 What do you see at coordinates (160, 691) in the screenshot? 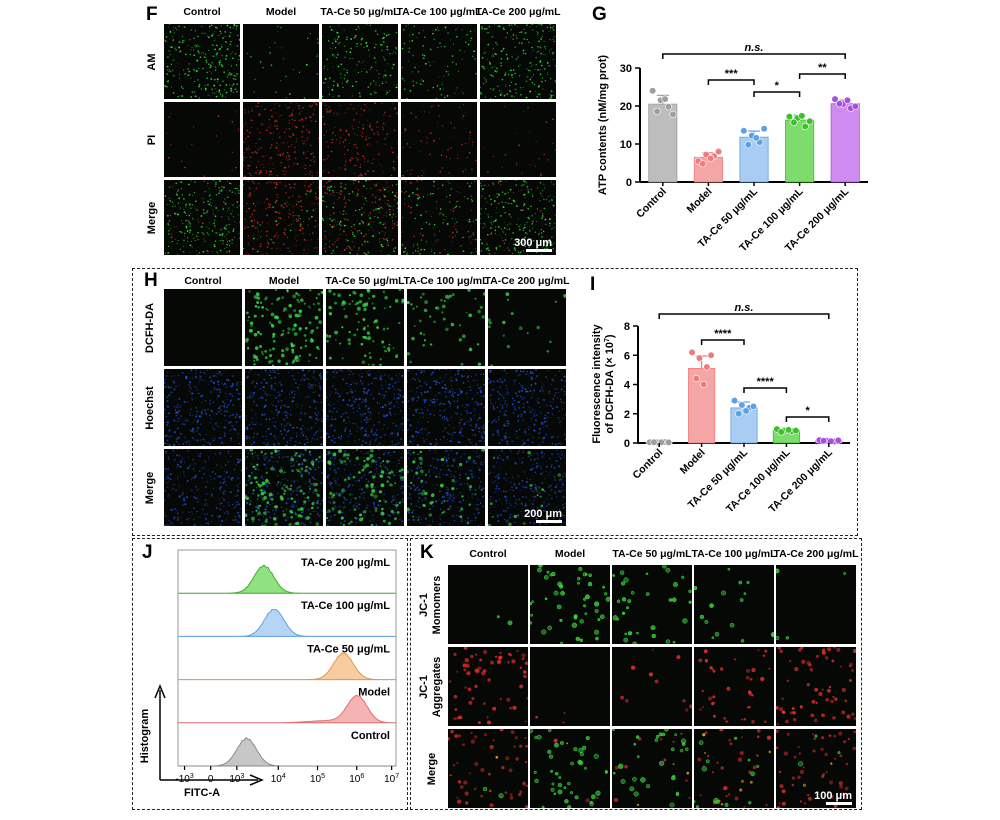
I see `arrow-head-icon` at bounding box center [160, 691].